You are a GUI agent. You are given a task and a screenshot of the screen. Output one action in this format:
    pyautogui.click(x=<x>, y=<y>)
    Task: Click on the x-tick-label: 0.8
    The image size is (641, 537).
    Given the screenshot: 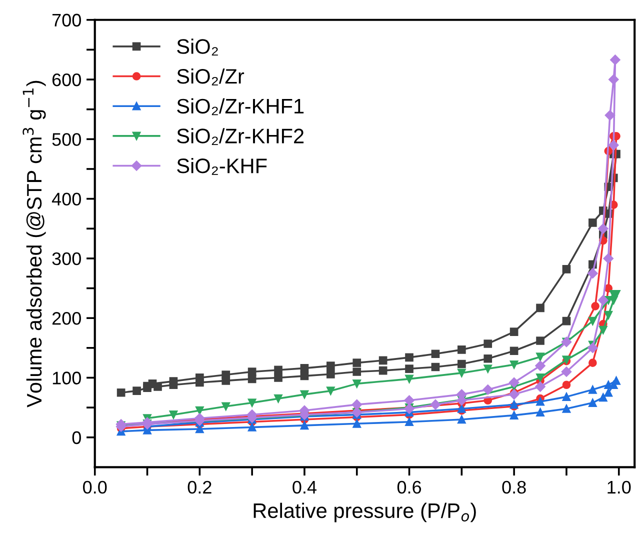 What is the action you would take?
    pyautogui.click(x=514, y=487)
    